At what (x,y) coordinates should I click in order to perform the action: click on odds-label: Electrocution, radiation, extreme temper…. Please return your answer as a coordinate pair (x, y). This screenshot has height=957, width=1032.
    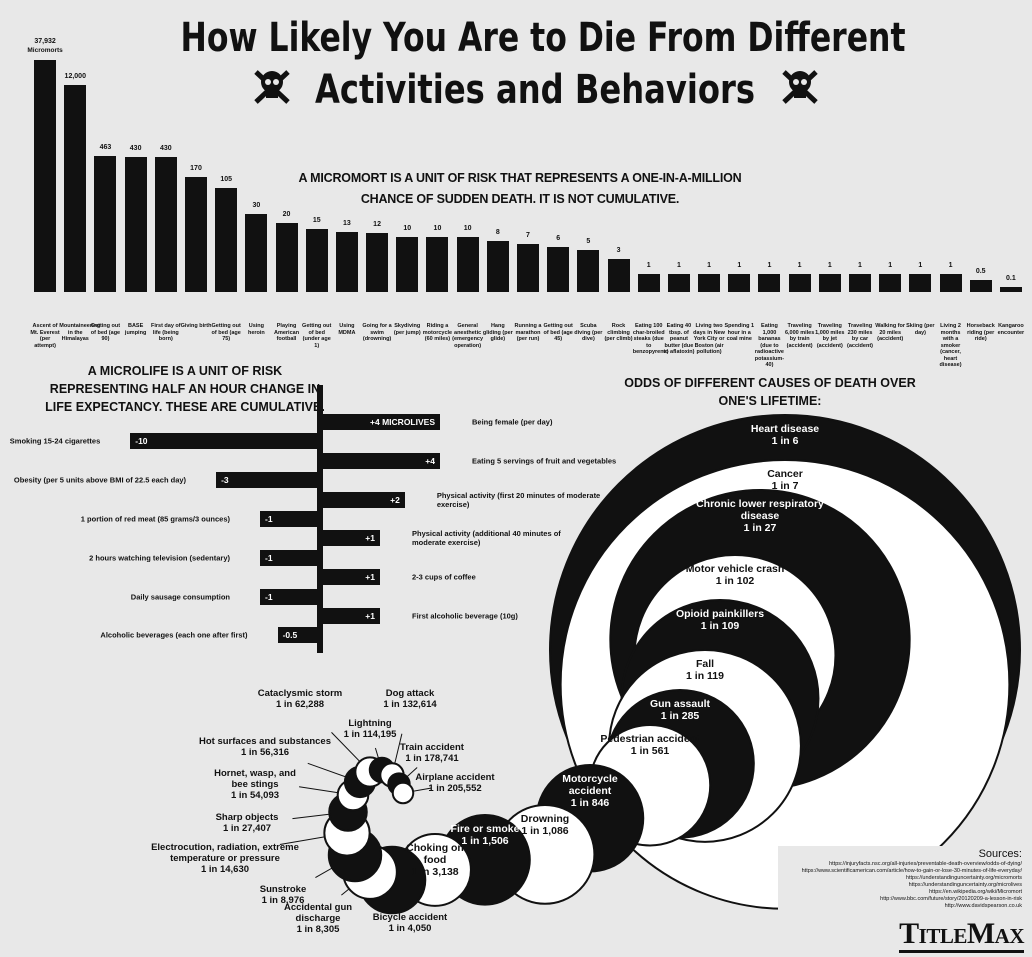
    Looking at the image, I should click on (225, 858).